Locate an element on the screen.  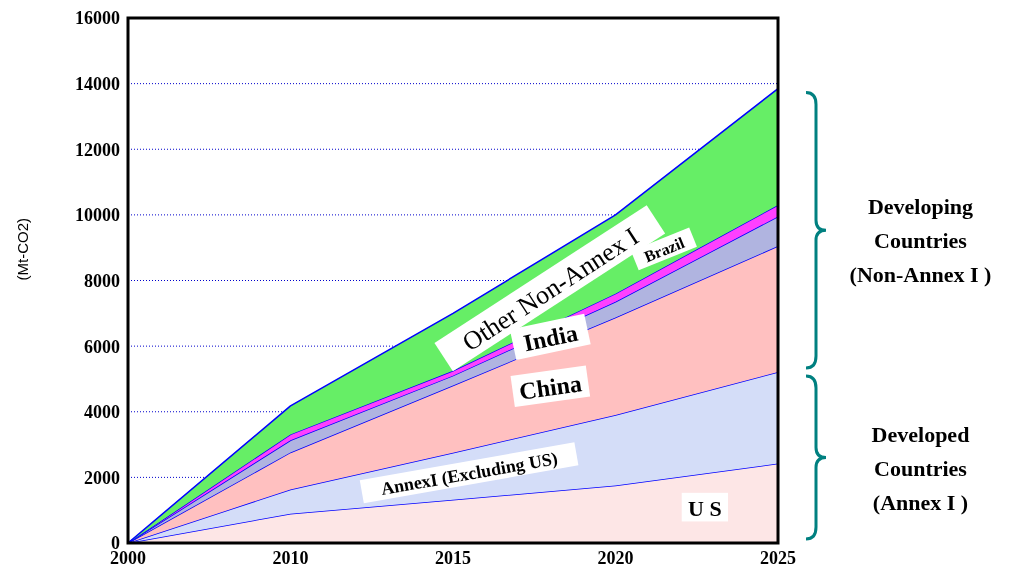
series-label: U S is located at coordinates (705, 508).